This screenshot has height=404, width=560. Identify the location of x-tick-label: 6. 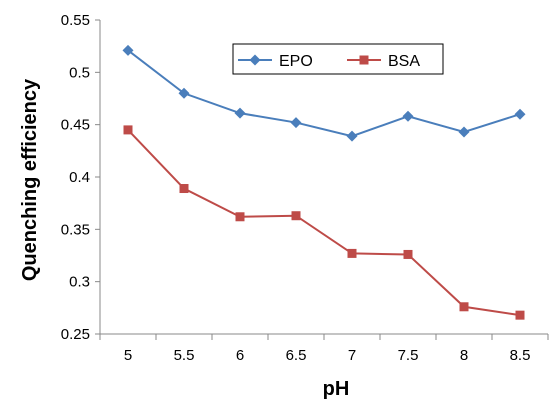
(240, 355).